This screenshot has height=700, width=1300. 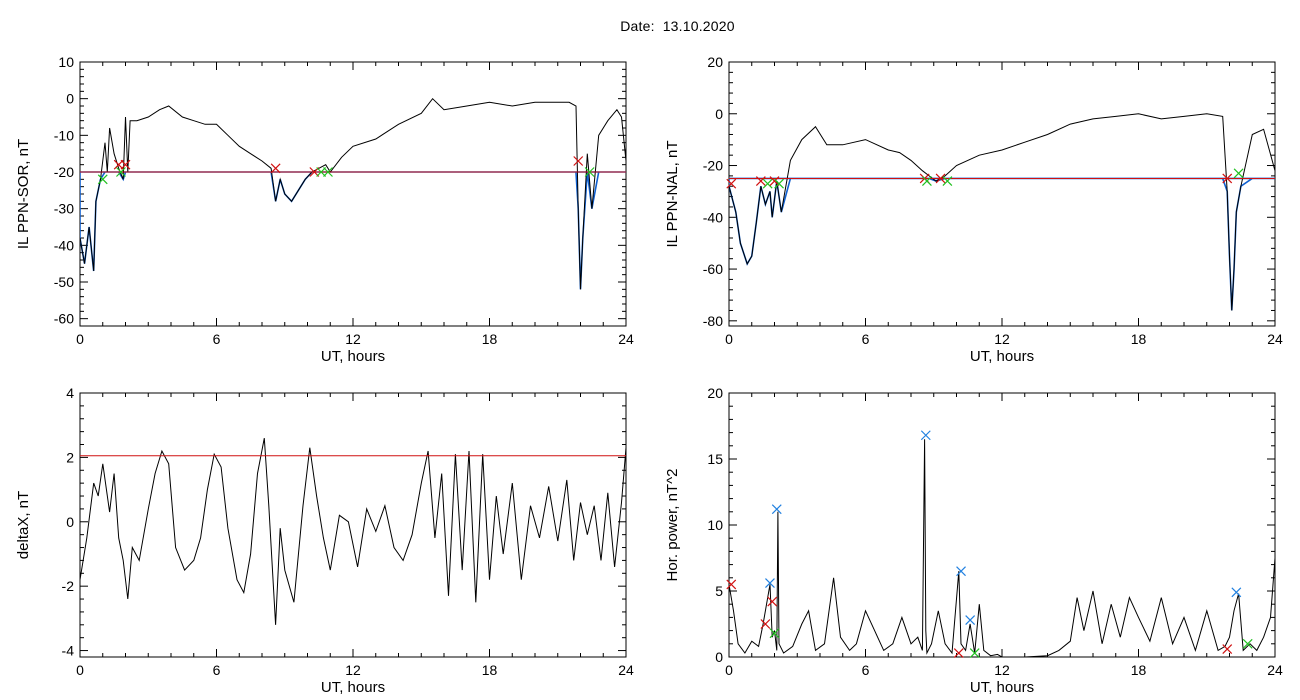 I want to click on date-label: Date:, so click(x=637, y=26).